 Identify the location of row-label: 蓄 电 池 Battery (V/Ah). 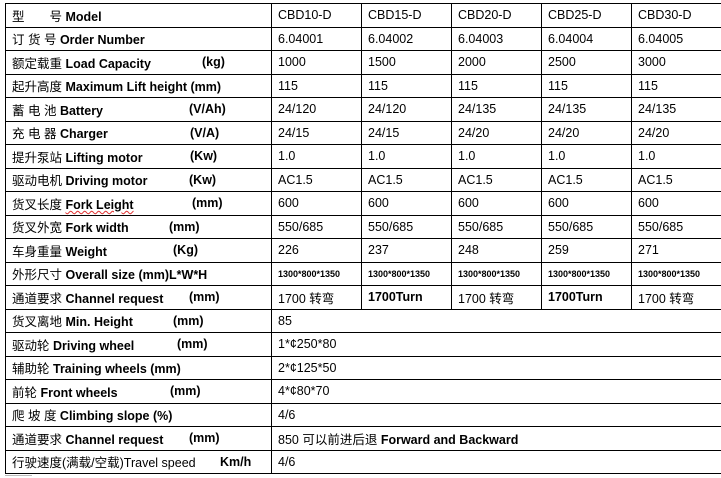
(138, 109).